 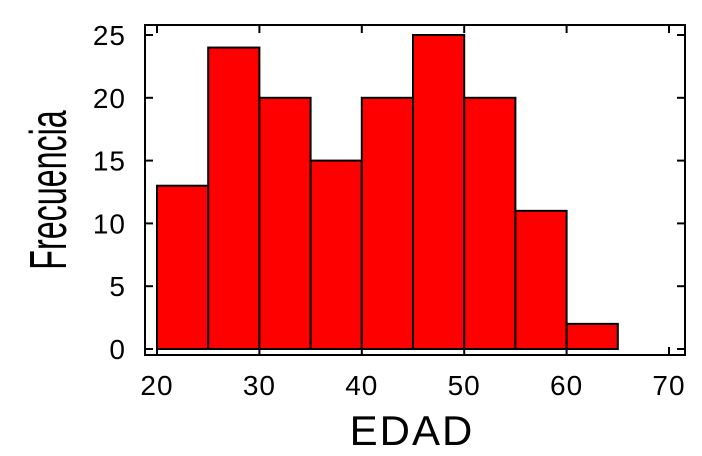 I want to click on y-tick-label: 5, so click(x=117, y=286).